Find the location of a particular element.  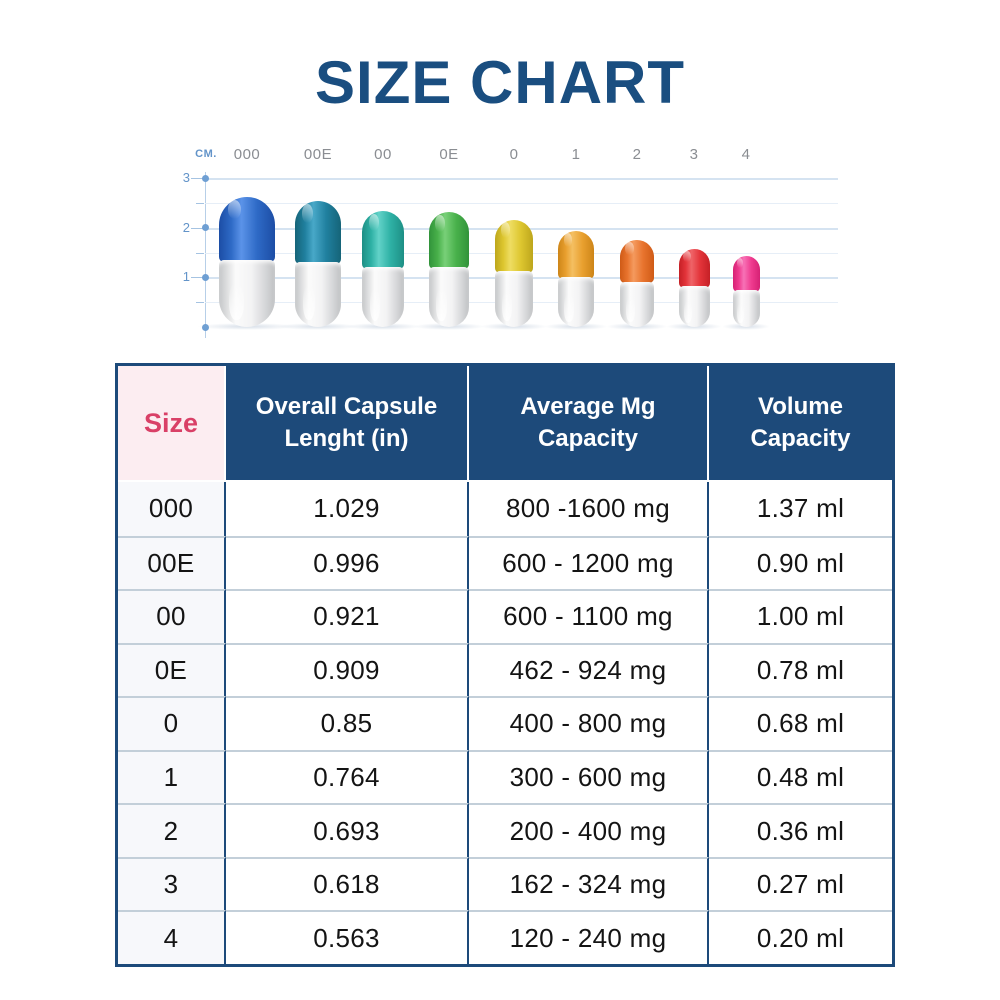

table-header: Average Mg Capacity is located at coordinates (589, 424).